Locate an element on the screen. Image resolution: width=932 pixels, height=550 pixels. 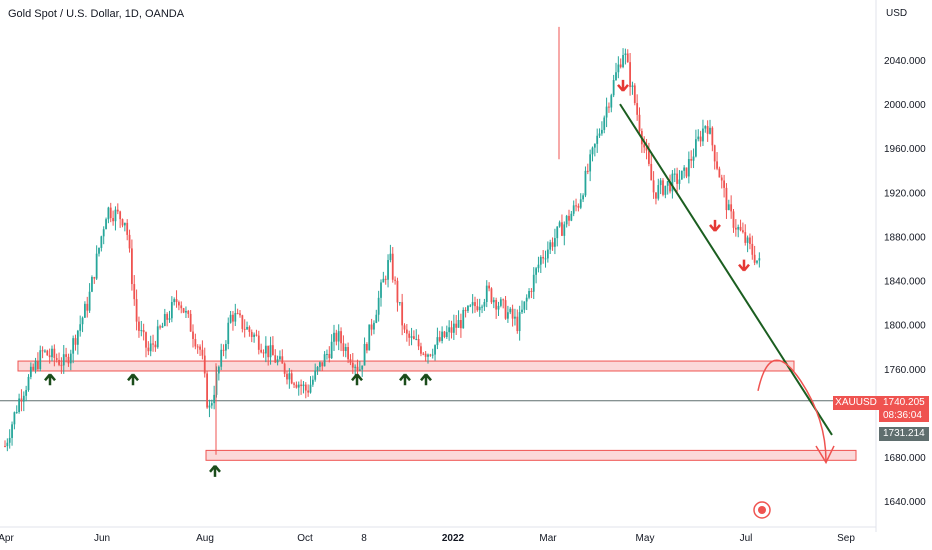
projection-arrowhead is located at coordinates (825, 455).